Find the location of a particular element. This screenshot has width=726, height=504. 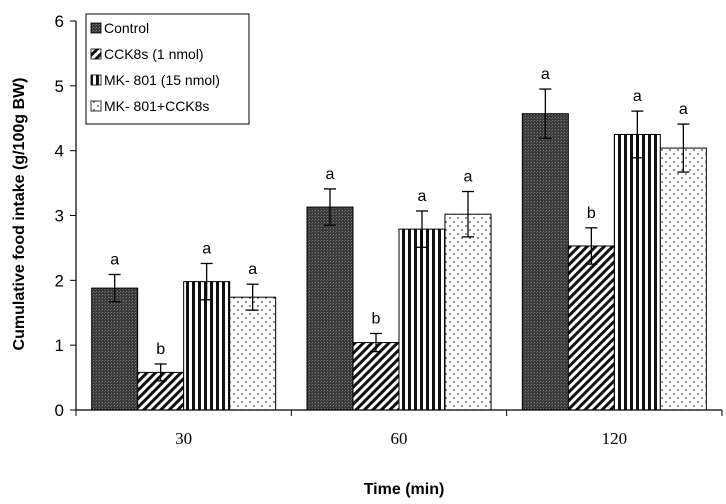

x-tick-label: 30 is located at coordinates (183, 438).